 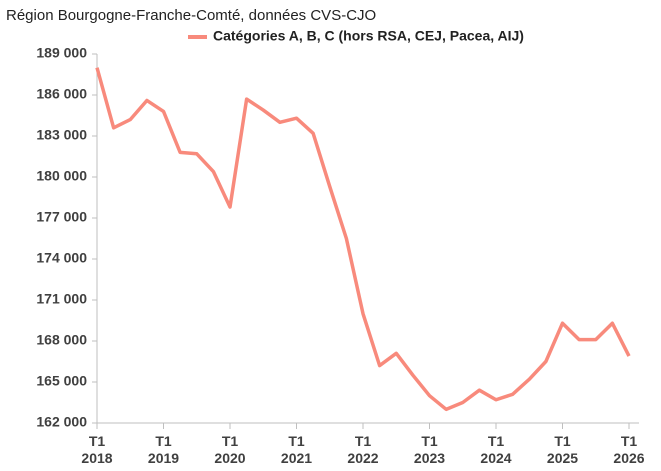 What do you see at coordinates (230, 449) in the screenshot?
I see `x-tick-label: T1 2020` at bounding box center [230, 449].